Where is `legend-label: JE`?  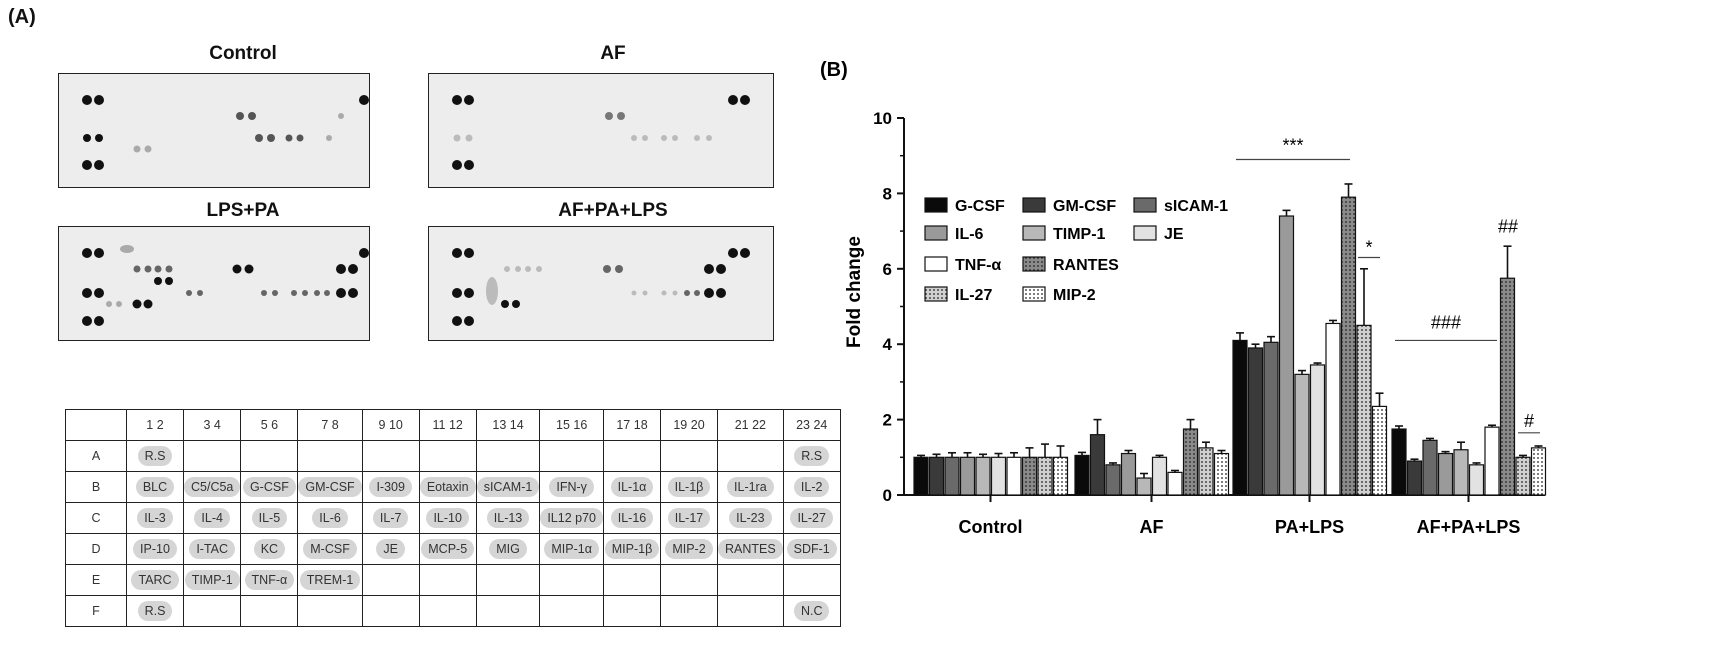
legend-label: JE is located at coordinates (1174, 234).